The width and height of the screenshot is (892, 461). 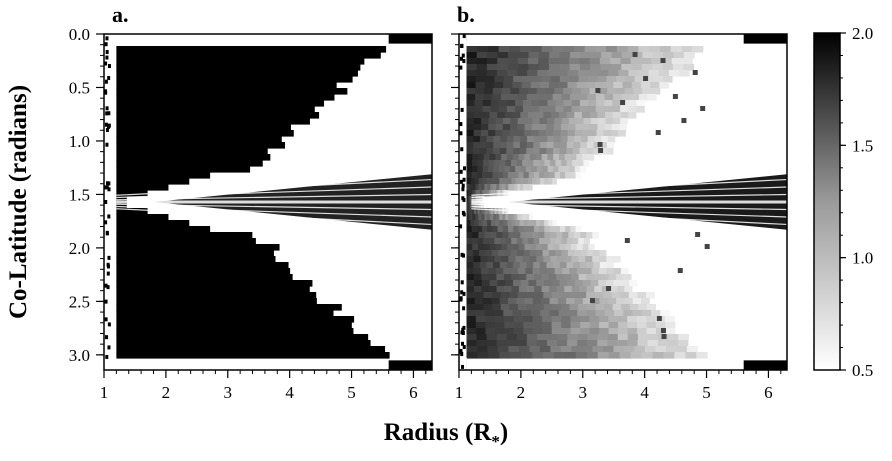 What do you see at coordinates (856, 202) in the screenshot?
I see `colorbar-ticks: 0.5 1.0 1.5 2.0` at bounding box center [856, 202].